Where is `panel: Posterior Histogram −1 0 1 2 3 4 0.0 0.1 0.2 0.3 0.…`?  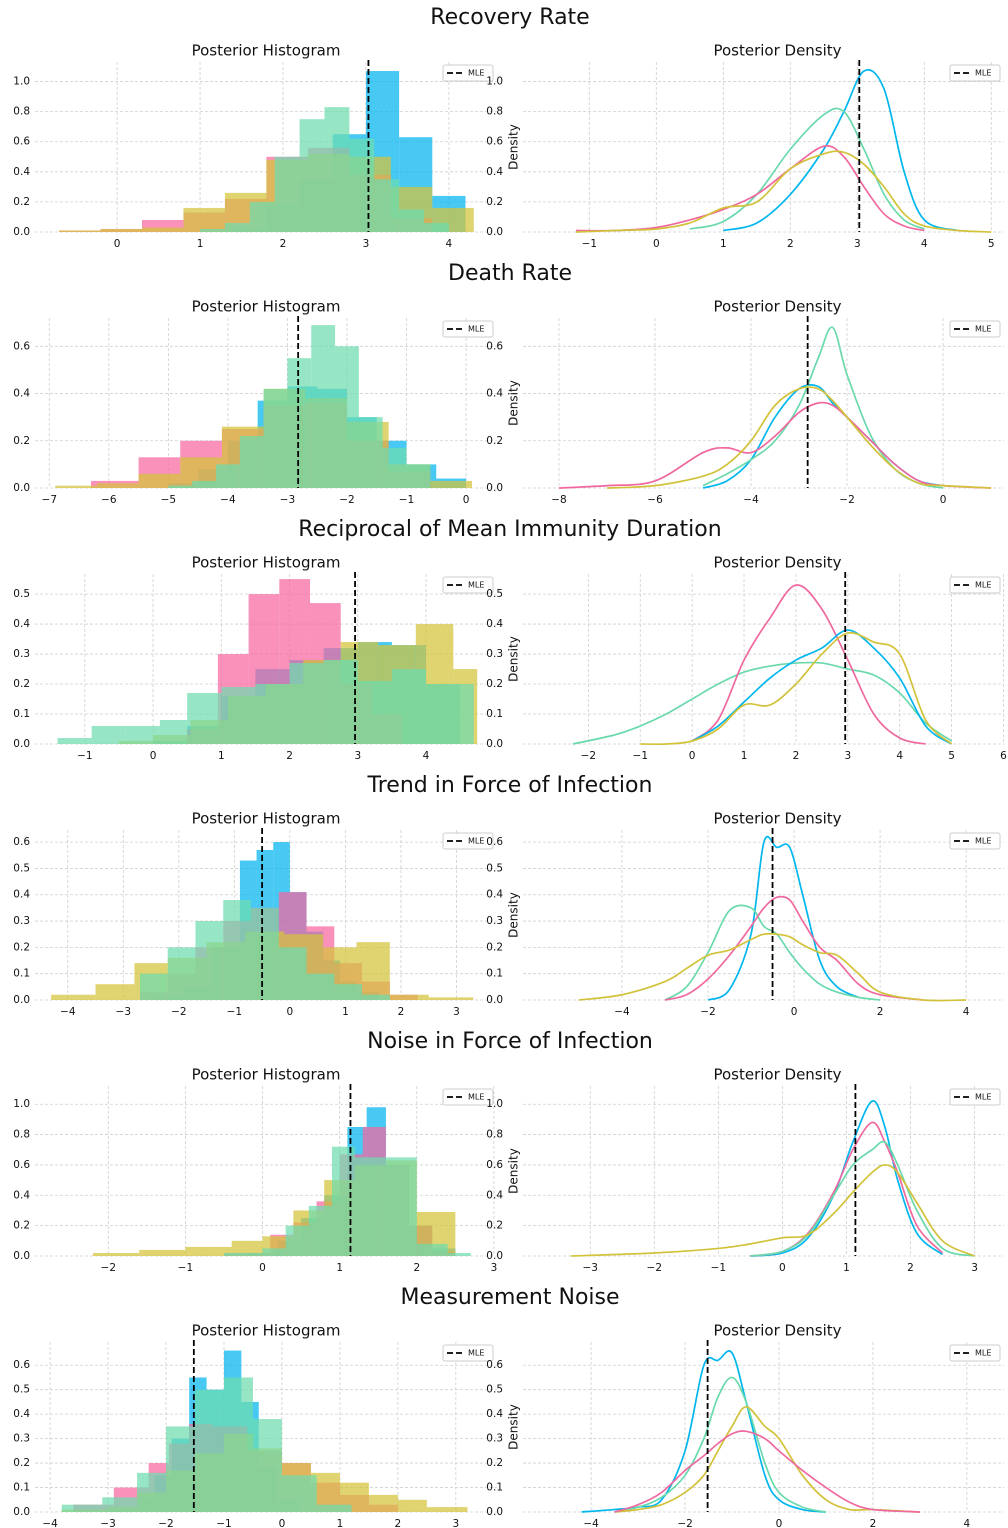
panel: Posterior Histogram −1 0 1 2 3 4 0.0 0.1 0.2 0.3 0.… is located at coordinates (255, 658).